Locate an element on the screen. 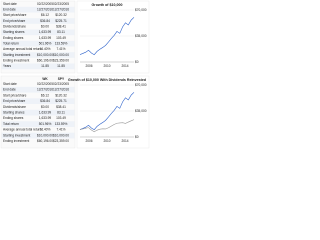  table-bg is located at coordinates (38, 37).